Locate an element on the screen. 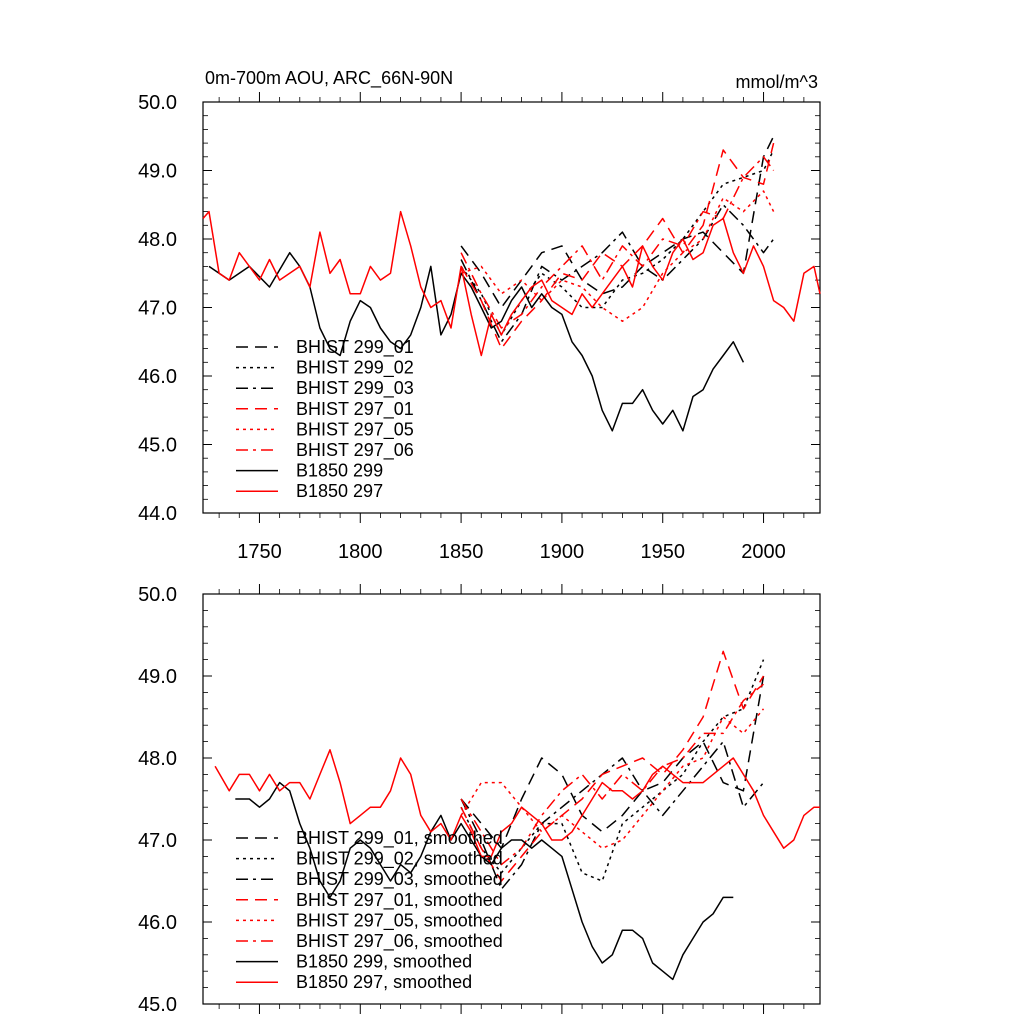 The width and height of the screenshot is (1024, 1024). legend-label: B1850 297, smoothed is located at coordinates (384, 982).